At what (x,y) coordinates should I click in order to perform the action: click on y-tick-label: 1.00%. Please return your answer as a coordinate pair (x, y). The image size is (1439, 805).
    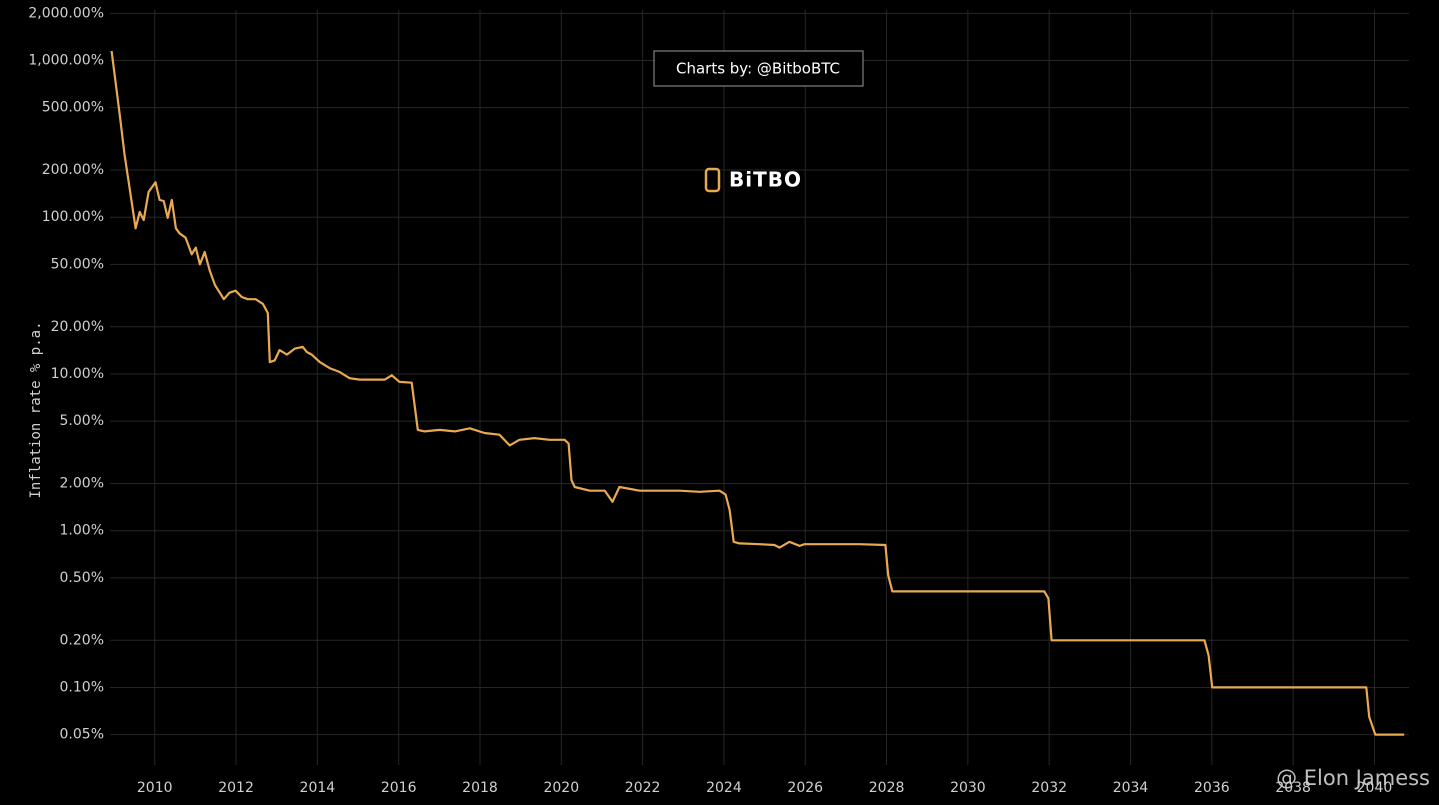
    Looking at the image, I should click on (82, 531).